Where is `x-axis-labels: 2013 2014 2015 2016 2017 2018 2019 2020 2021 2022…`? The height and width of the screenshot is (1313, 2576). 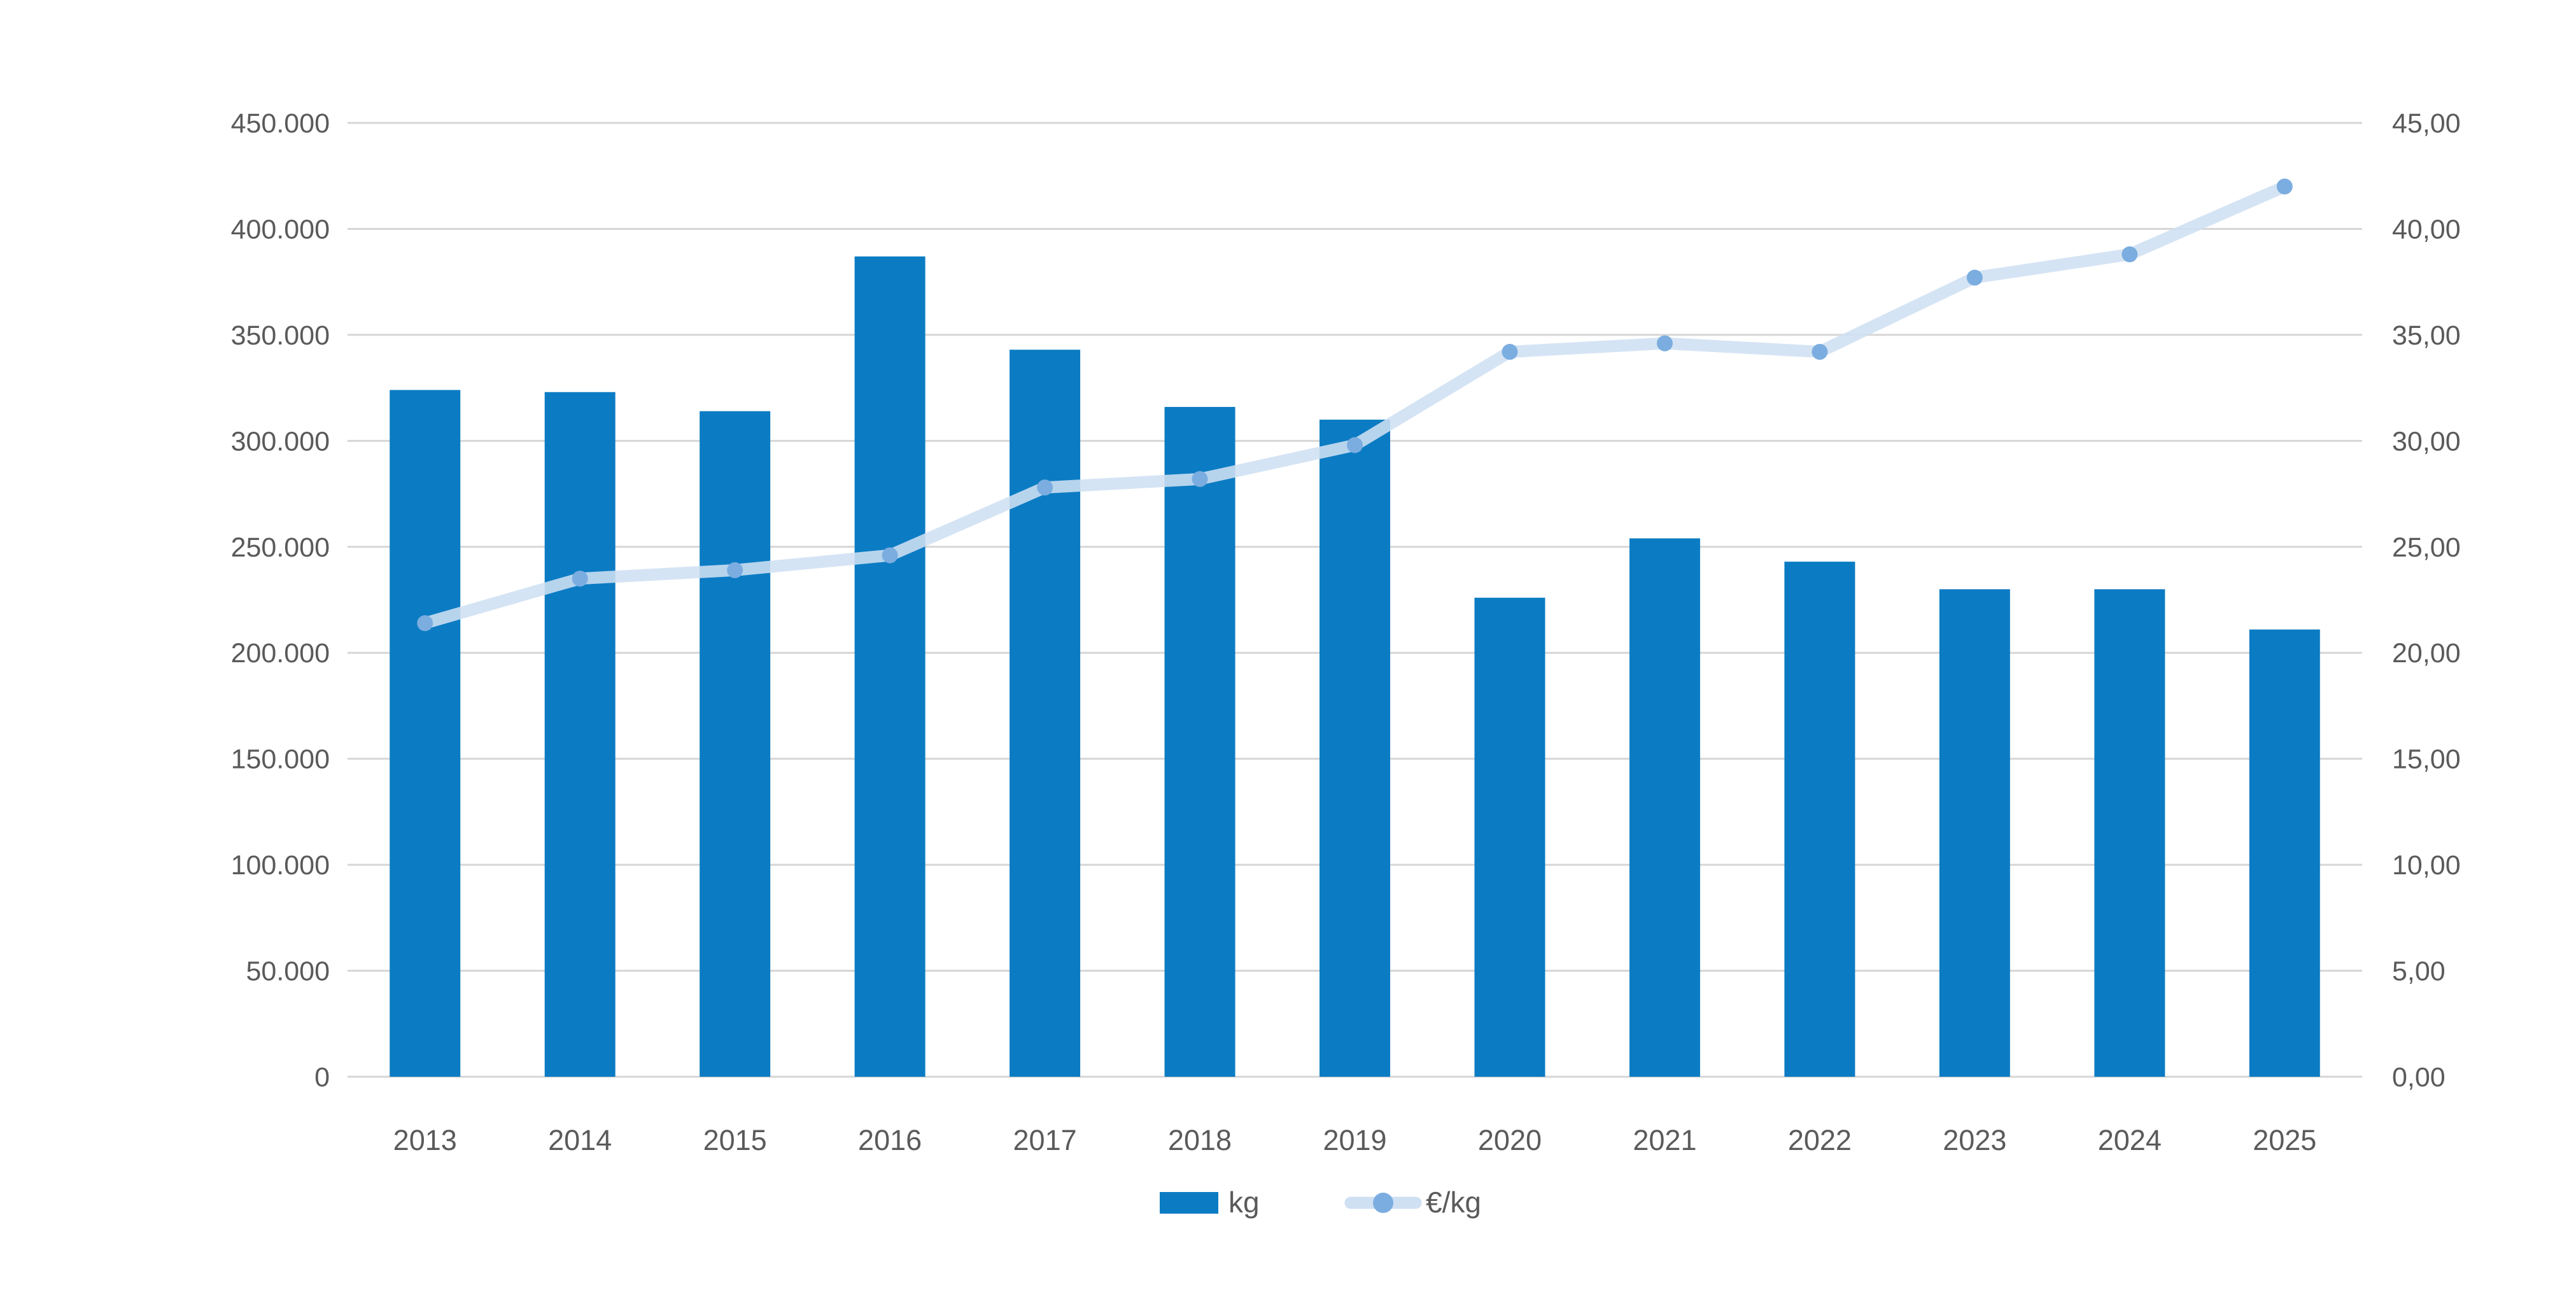 x-axis-labels: 2013 2014 2015 2016 2017 2018 2019 2020 2021 2022… is located at coordinates (1355, 1140).